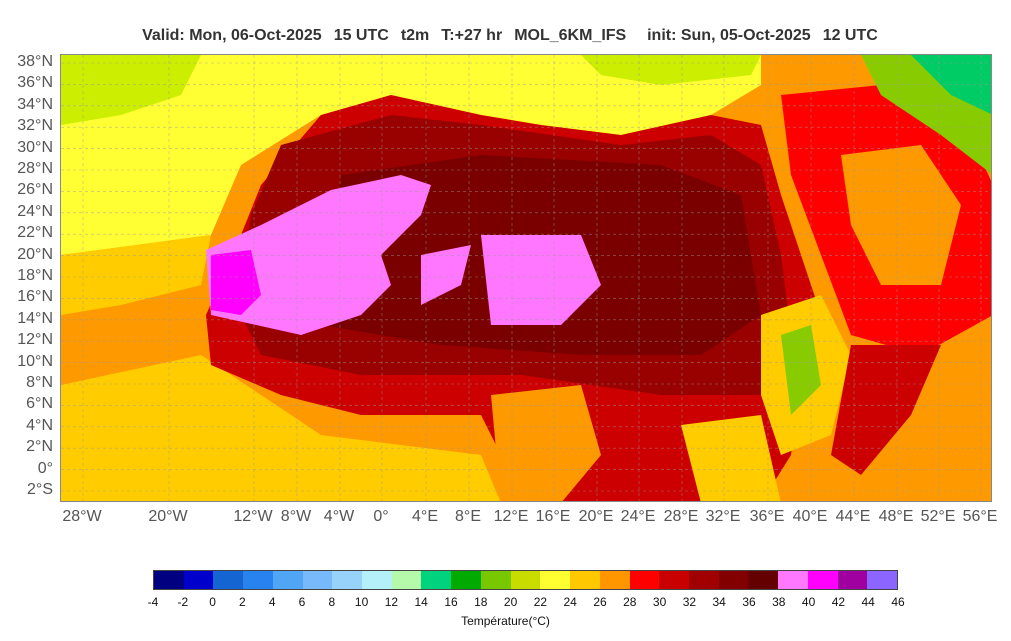  Describe the element at coordinates (35, 126) in the screenshot. I see `latitude-label: 32°N` at that location.